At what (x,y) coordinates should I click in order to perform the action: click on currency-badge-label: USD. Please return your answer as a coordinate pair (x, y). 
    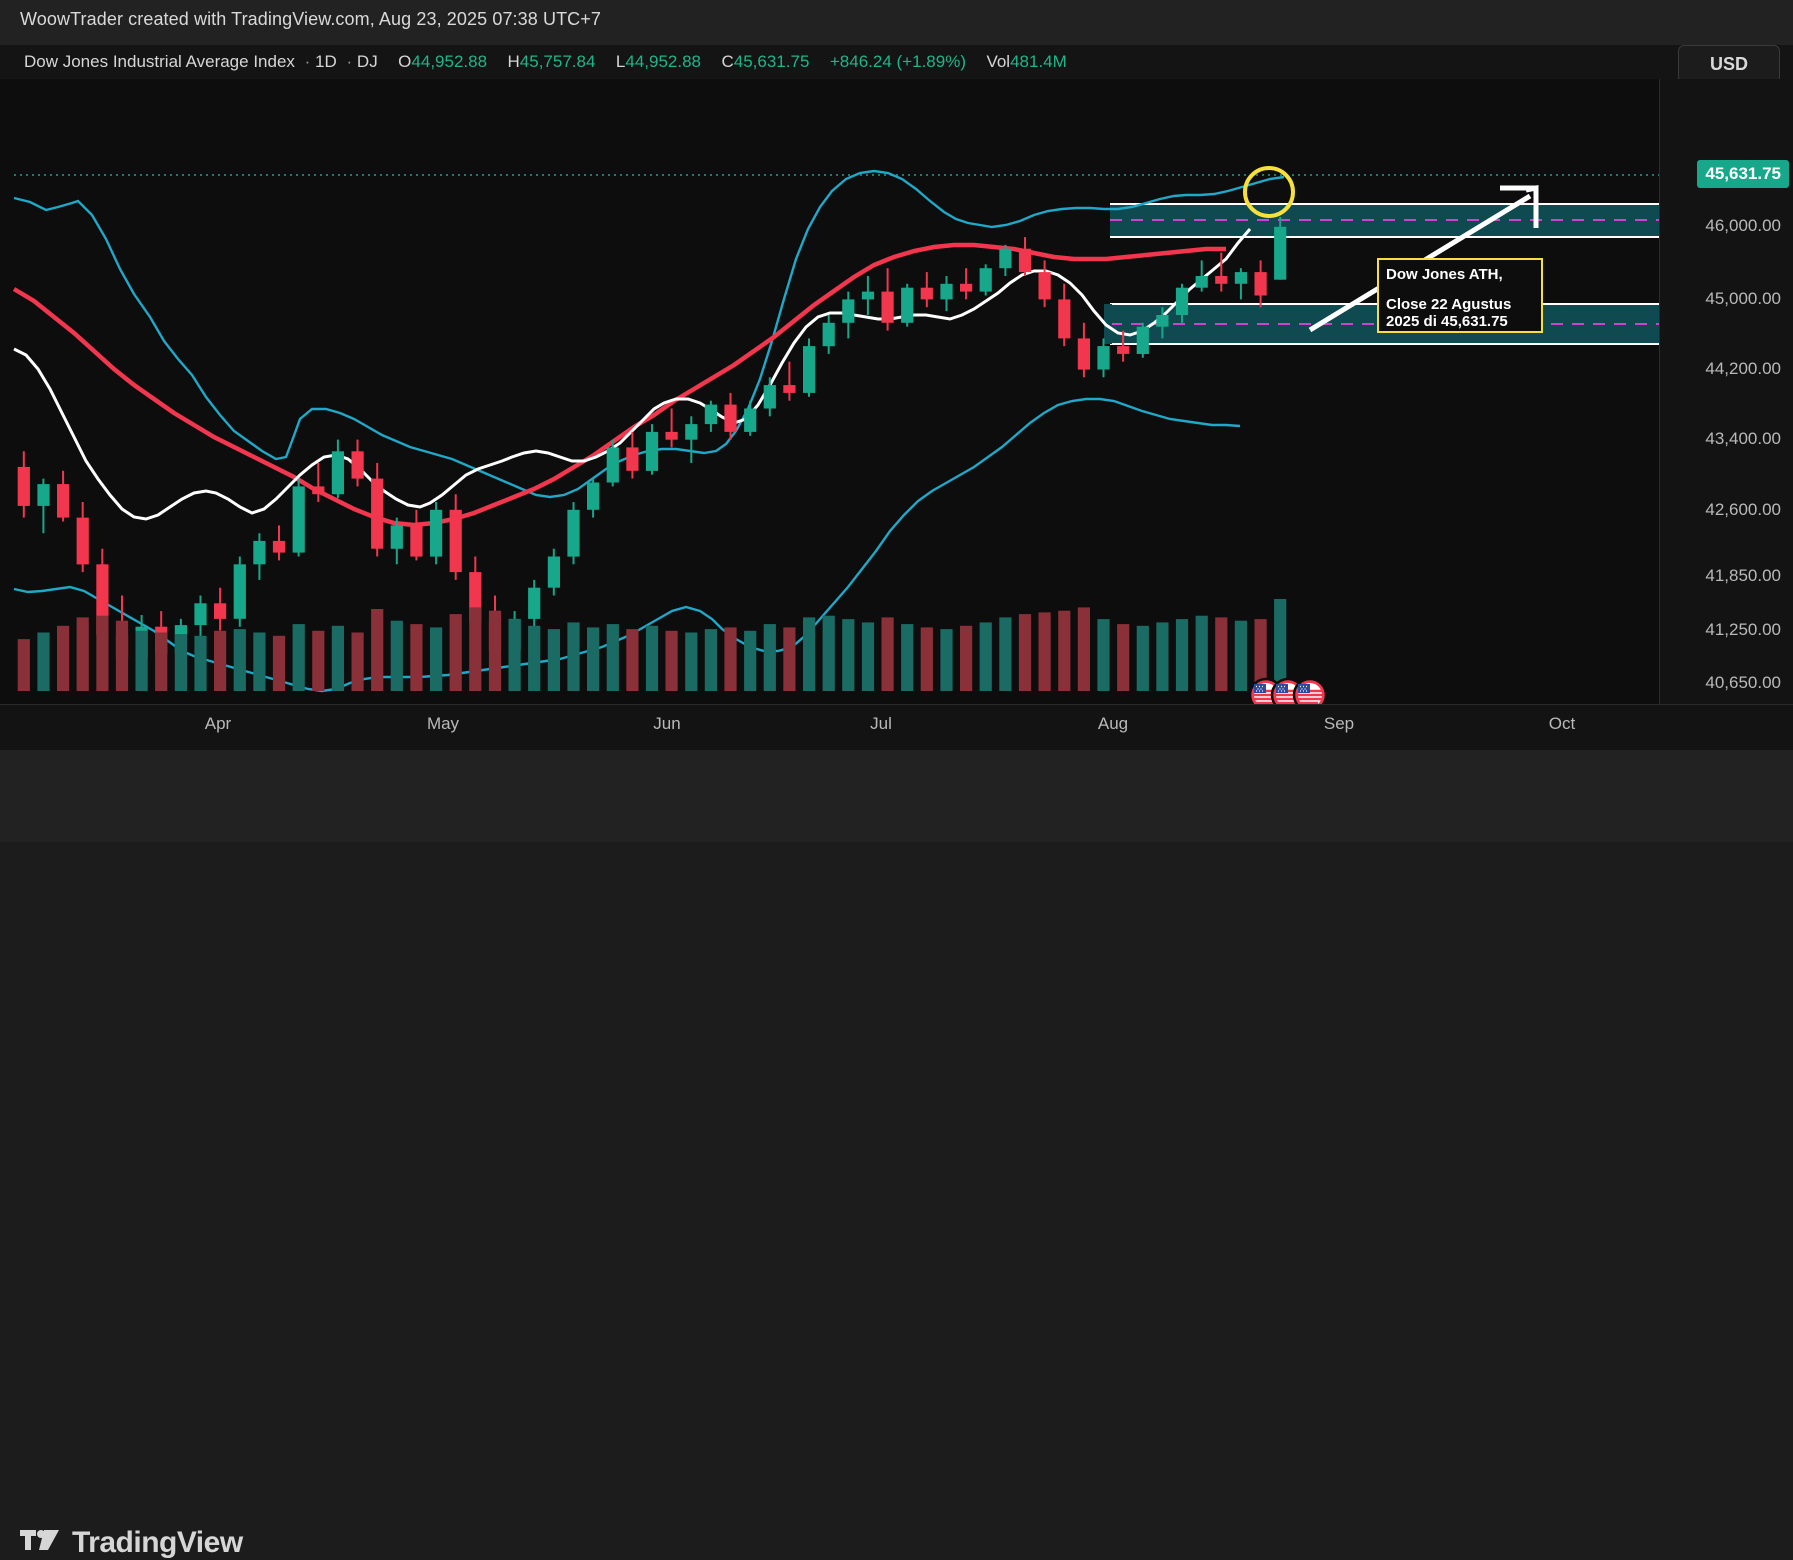
    Looking at the image, I should click on (1728, 63).